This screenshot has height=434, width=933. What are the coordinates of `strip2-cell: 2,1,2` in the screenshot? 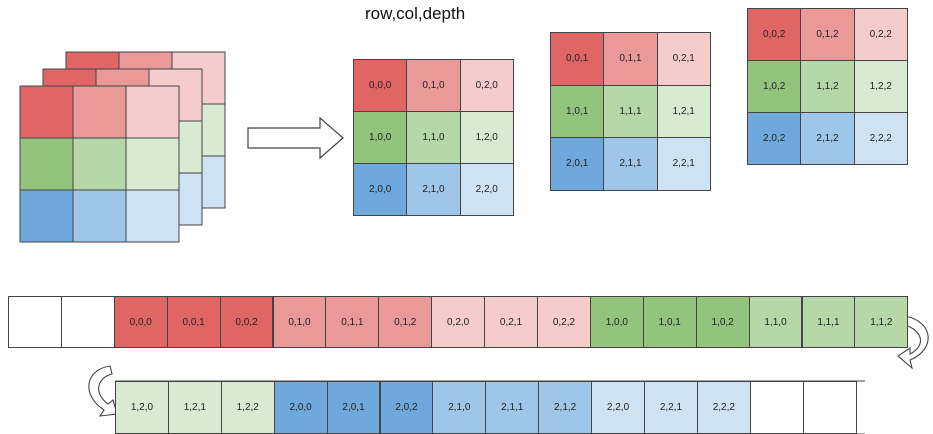 It's located at (565, 407).